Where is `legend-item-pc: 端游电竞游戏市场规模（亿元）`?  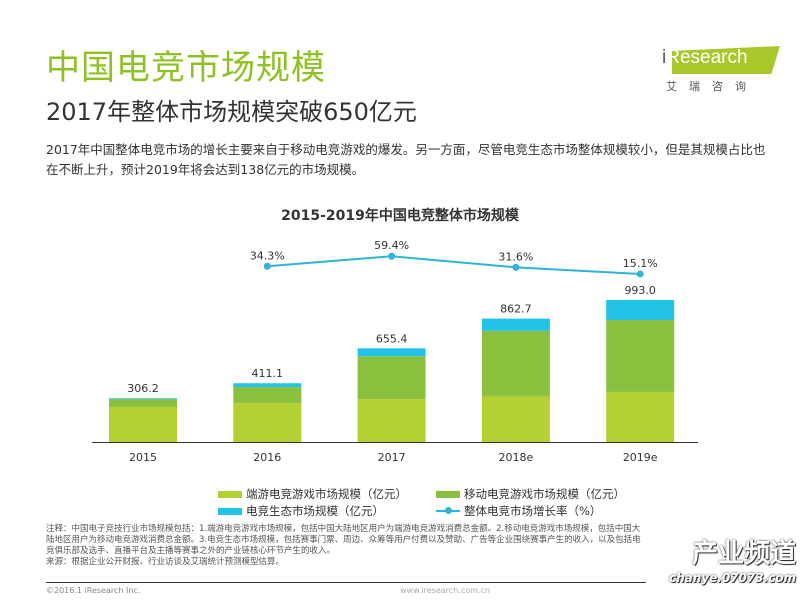 legend-item-pc: 端游电竞游戏市场规模（亿元） is located at coordinates (312, 494).